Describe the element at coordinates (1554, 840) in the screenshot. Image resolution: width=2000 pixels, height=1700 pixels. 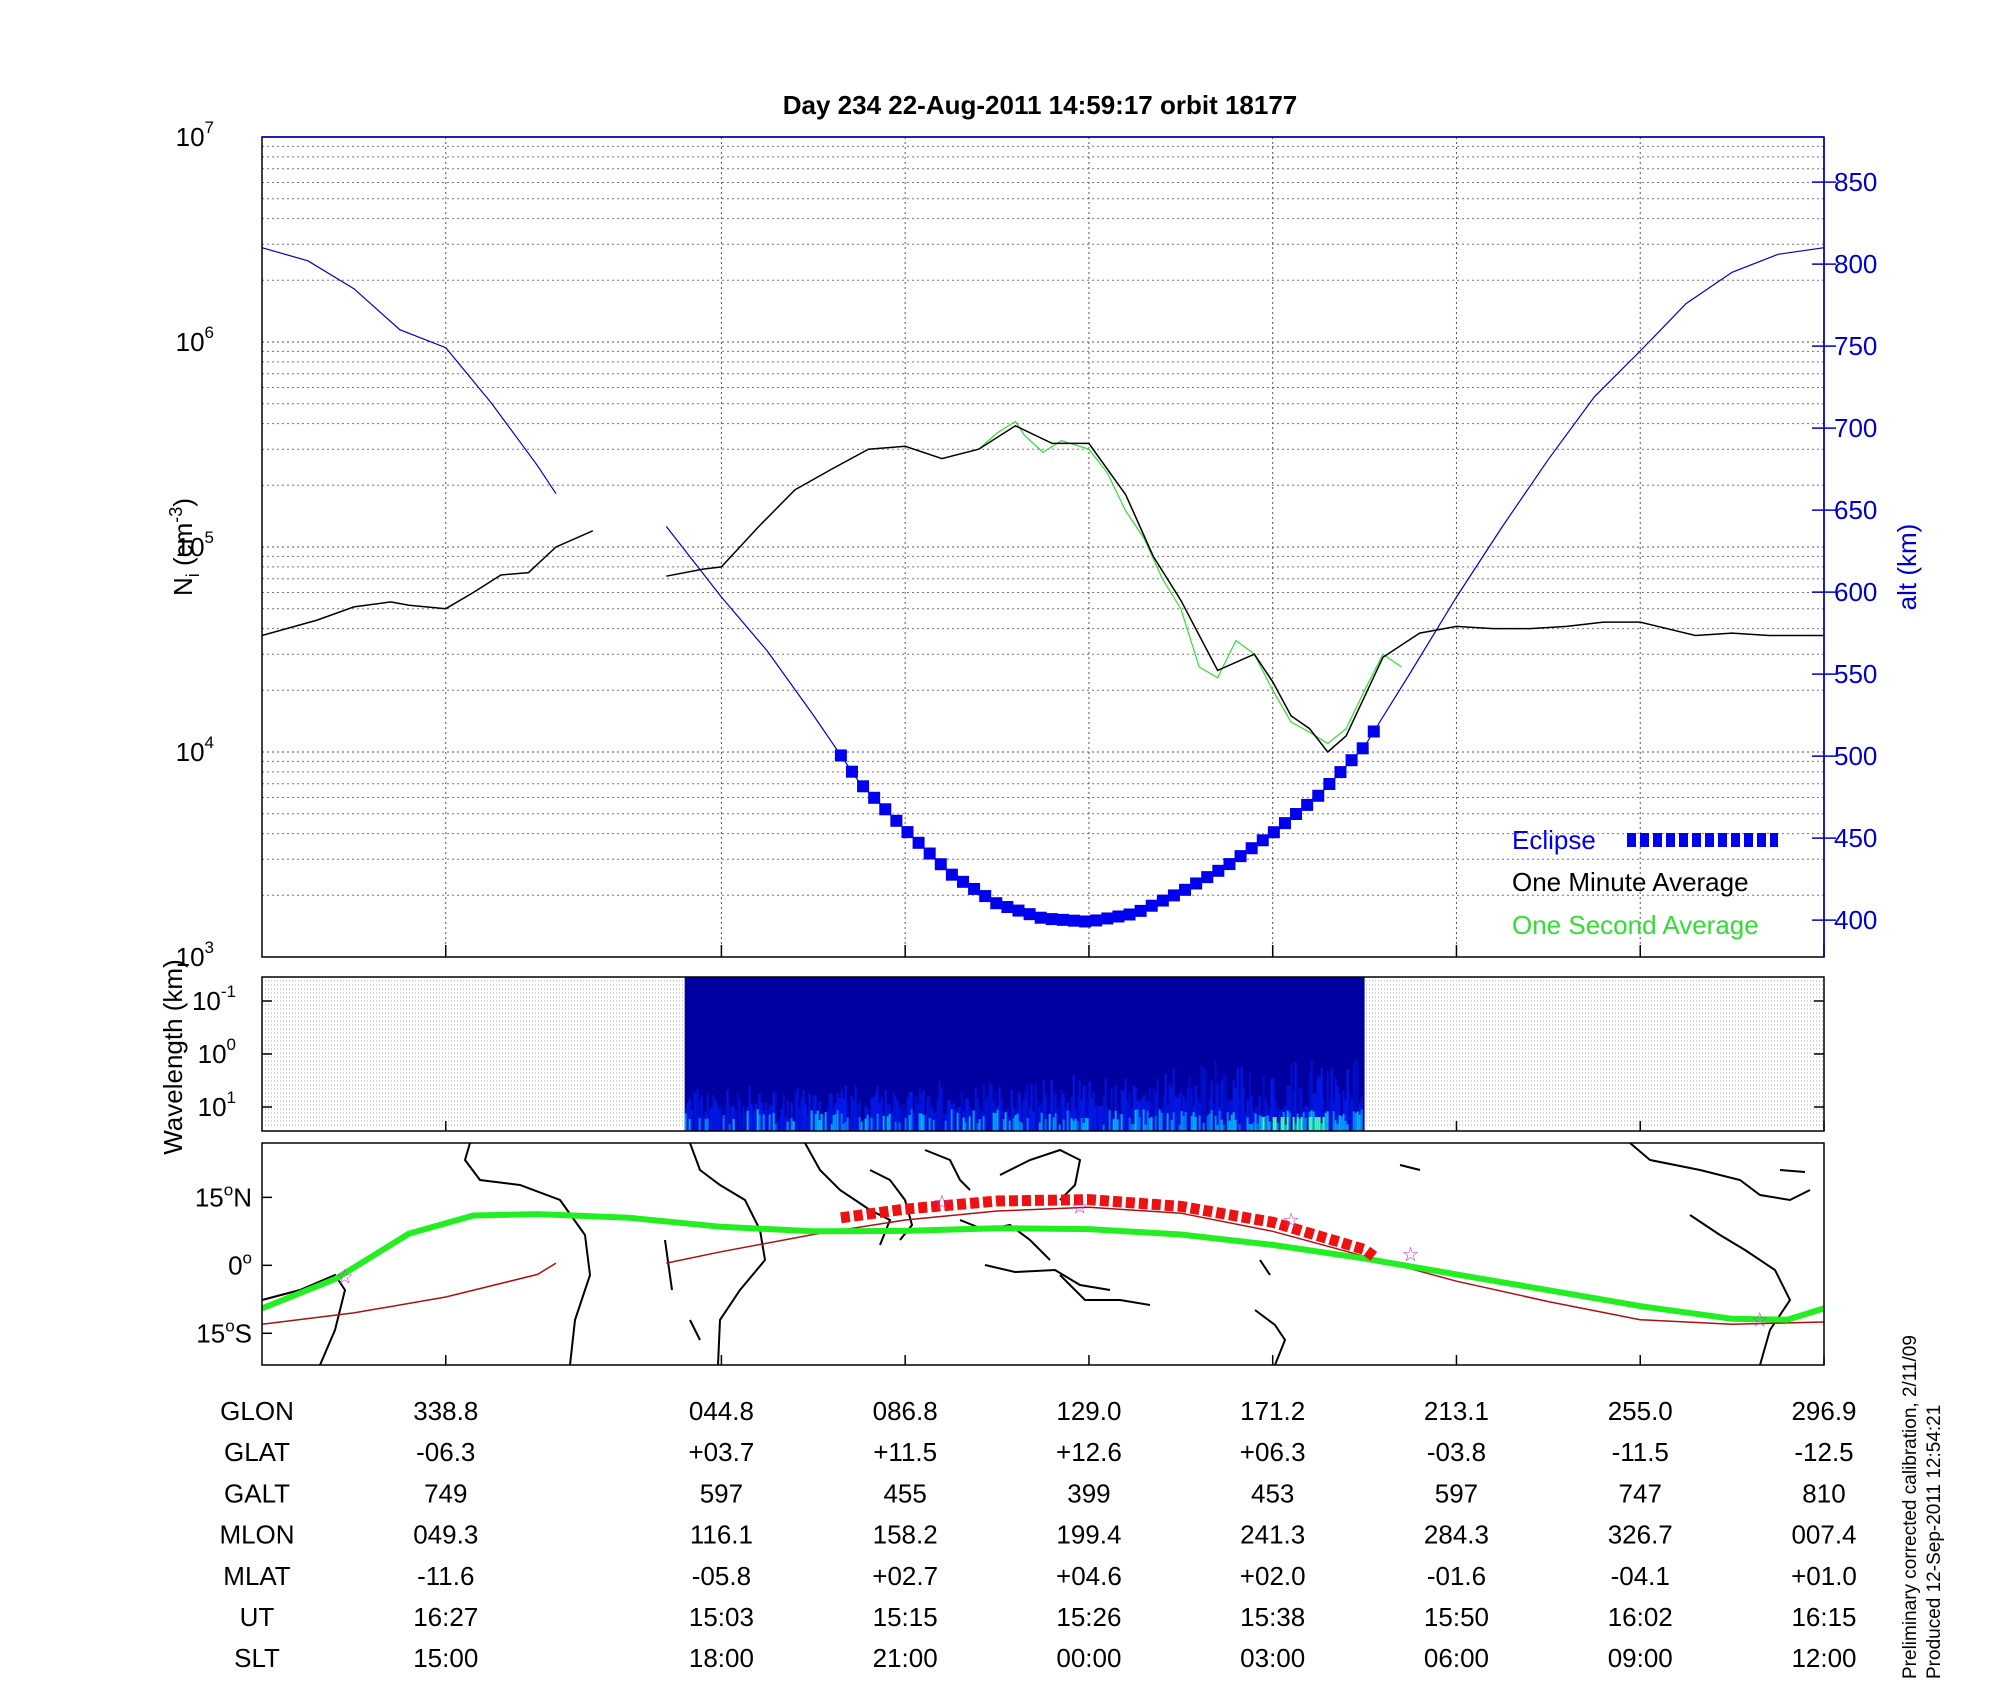
I see `legend-eclipse-label: Eclipse` at that location.